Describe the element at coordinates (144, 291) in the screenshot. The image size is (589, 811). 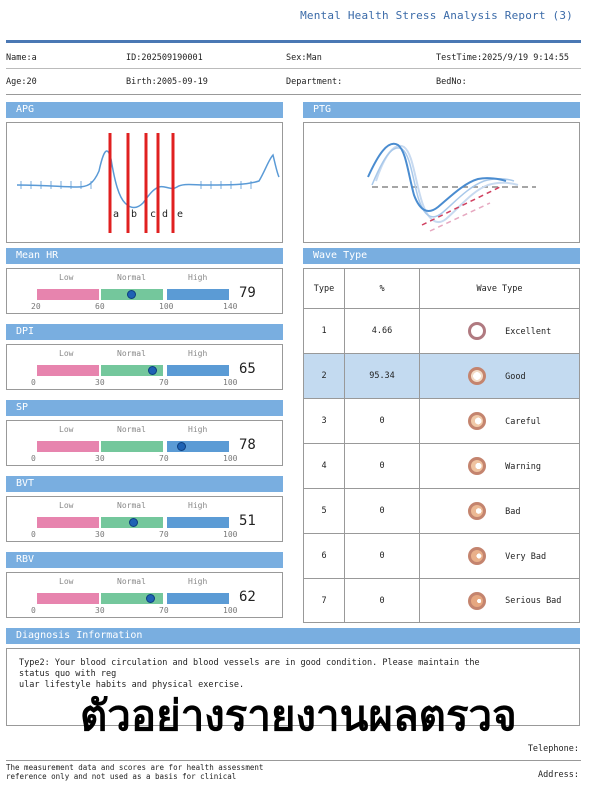
I see `mean-hr-panel: Low Normal High 79 20 60 100 140` at that location.